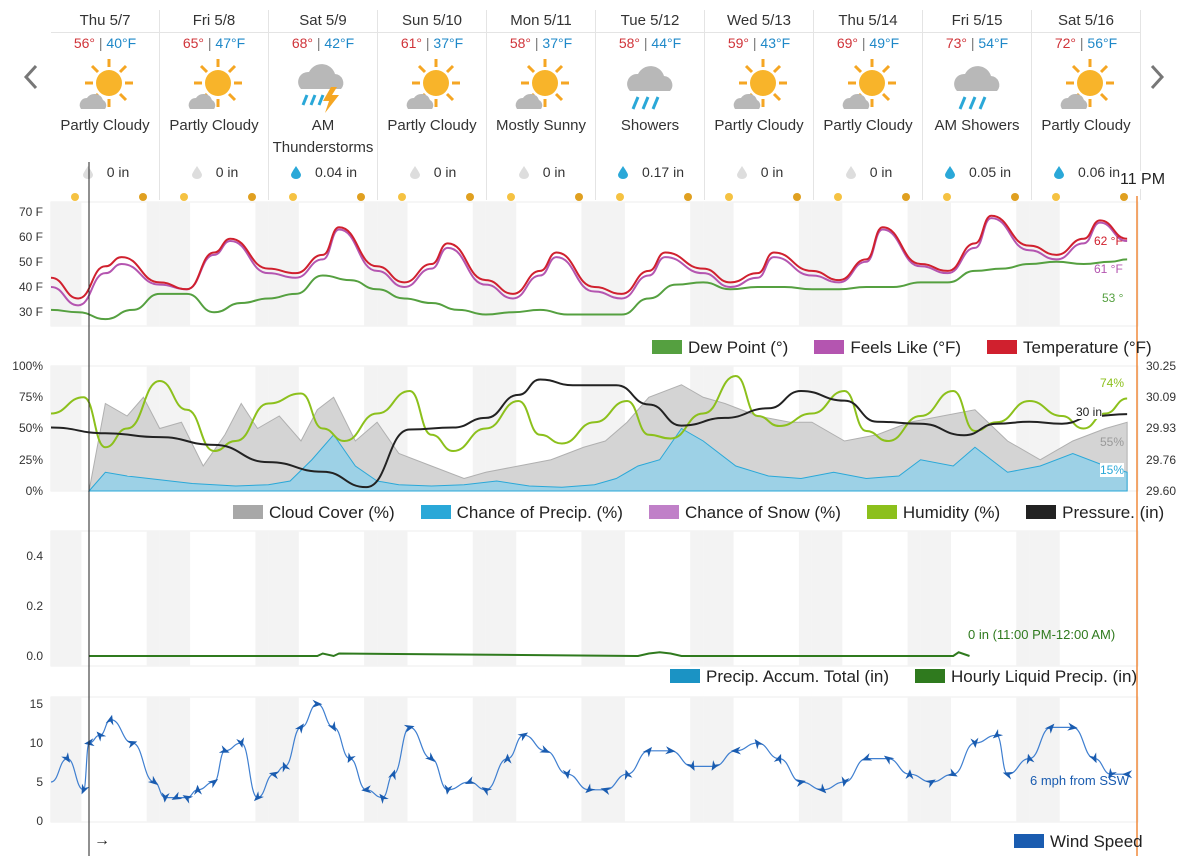 This screenshot has width=1188, height=864. What do you see at coordinates (27, 366) in the screenshot?
I see `sky-axis-tick-left: 100%` at bounding box center [27, 366].